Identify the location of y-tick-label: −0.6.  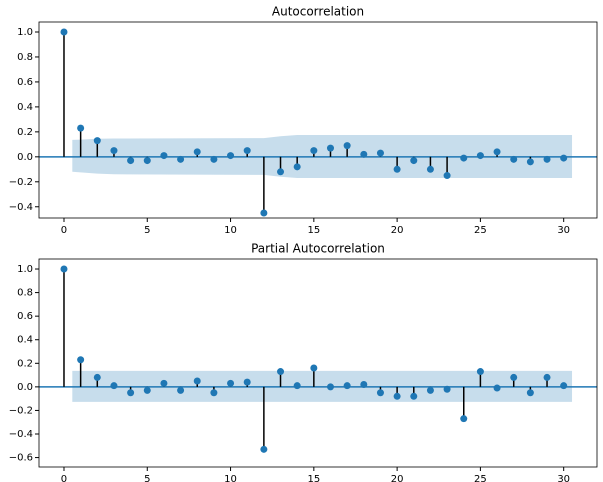
(21, 458).